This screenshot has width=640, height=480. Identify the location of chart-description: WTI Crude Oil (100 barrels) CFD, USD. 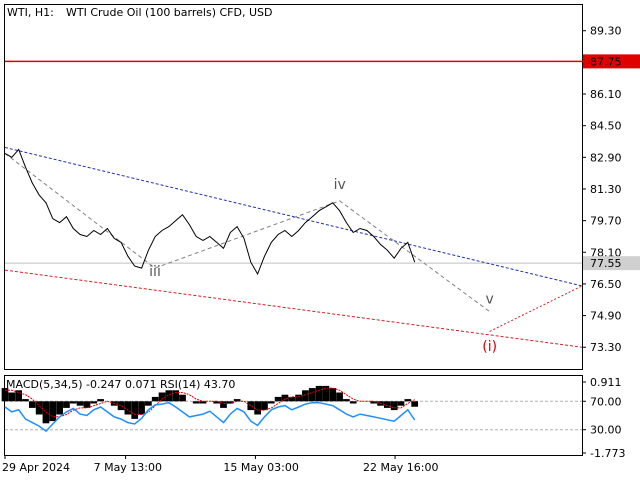
(169, 12).